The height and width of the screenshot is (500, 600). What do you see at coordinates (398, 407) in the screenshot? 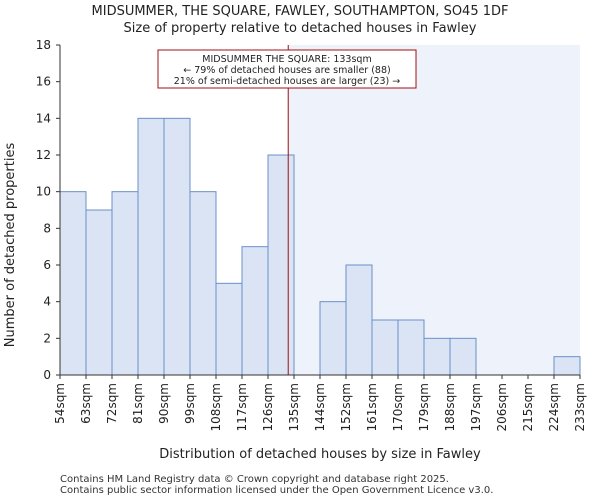
I see `x-tick-label: 170sqm` at bounding box center [398, 407].